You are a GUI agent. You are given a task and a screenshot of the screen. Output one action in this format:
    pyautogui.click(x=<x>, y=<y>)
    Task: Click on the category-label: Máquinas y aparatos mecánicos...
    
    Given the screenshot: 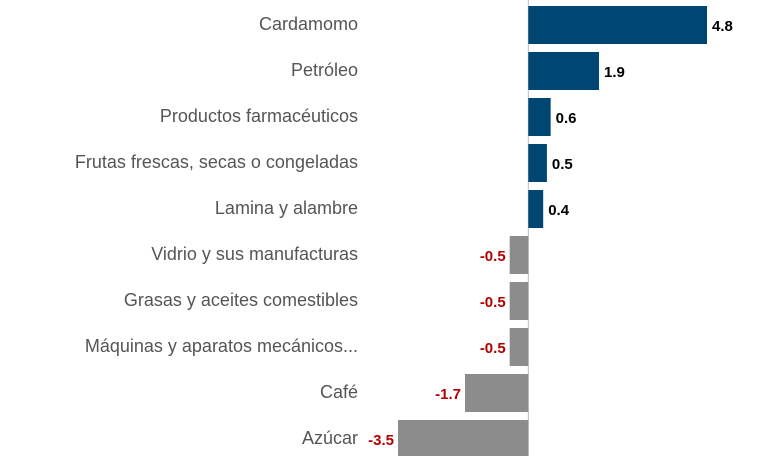 What is the action you would take?
    pyautogui.click(x=221, y=346)
    